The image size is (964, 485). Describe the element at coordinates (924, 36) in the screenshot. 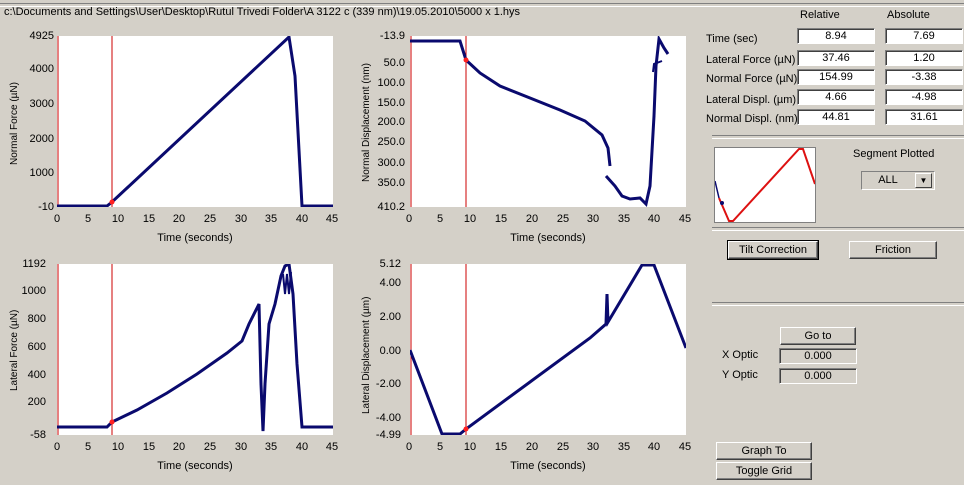

I see `absolute-time-value: 7.69` at that location.